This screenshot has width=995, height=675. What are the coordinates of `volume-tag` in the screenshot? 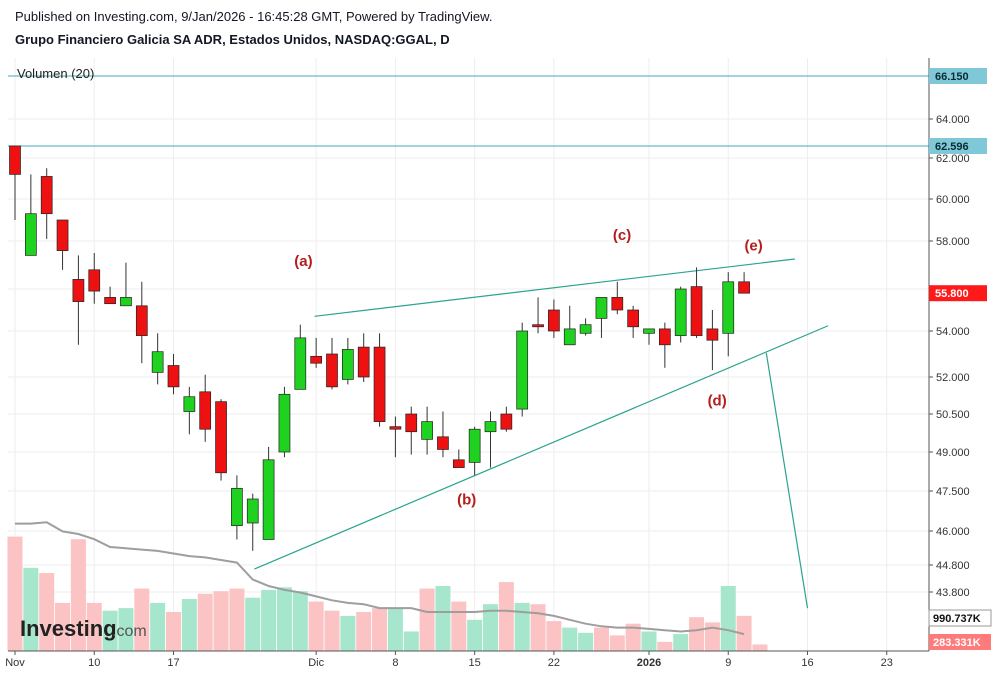 It's located at (960, 642).